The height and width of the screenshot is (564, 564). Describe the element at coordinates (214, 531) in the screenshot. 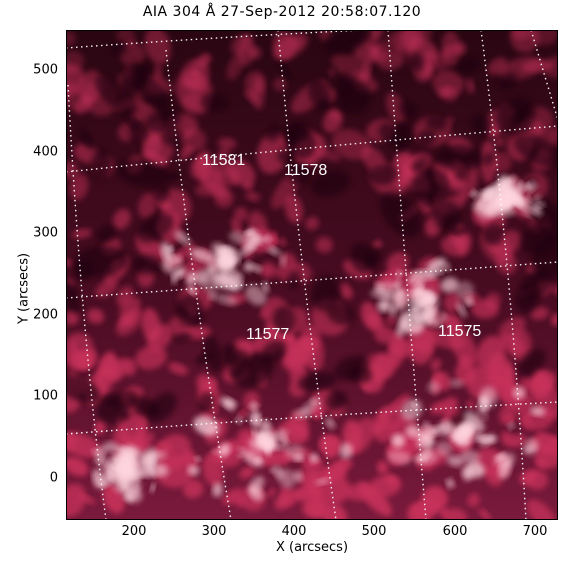

I see `x-tick: 300` at that location.